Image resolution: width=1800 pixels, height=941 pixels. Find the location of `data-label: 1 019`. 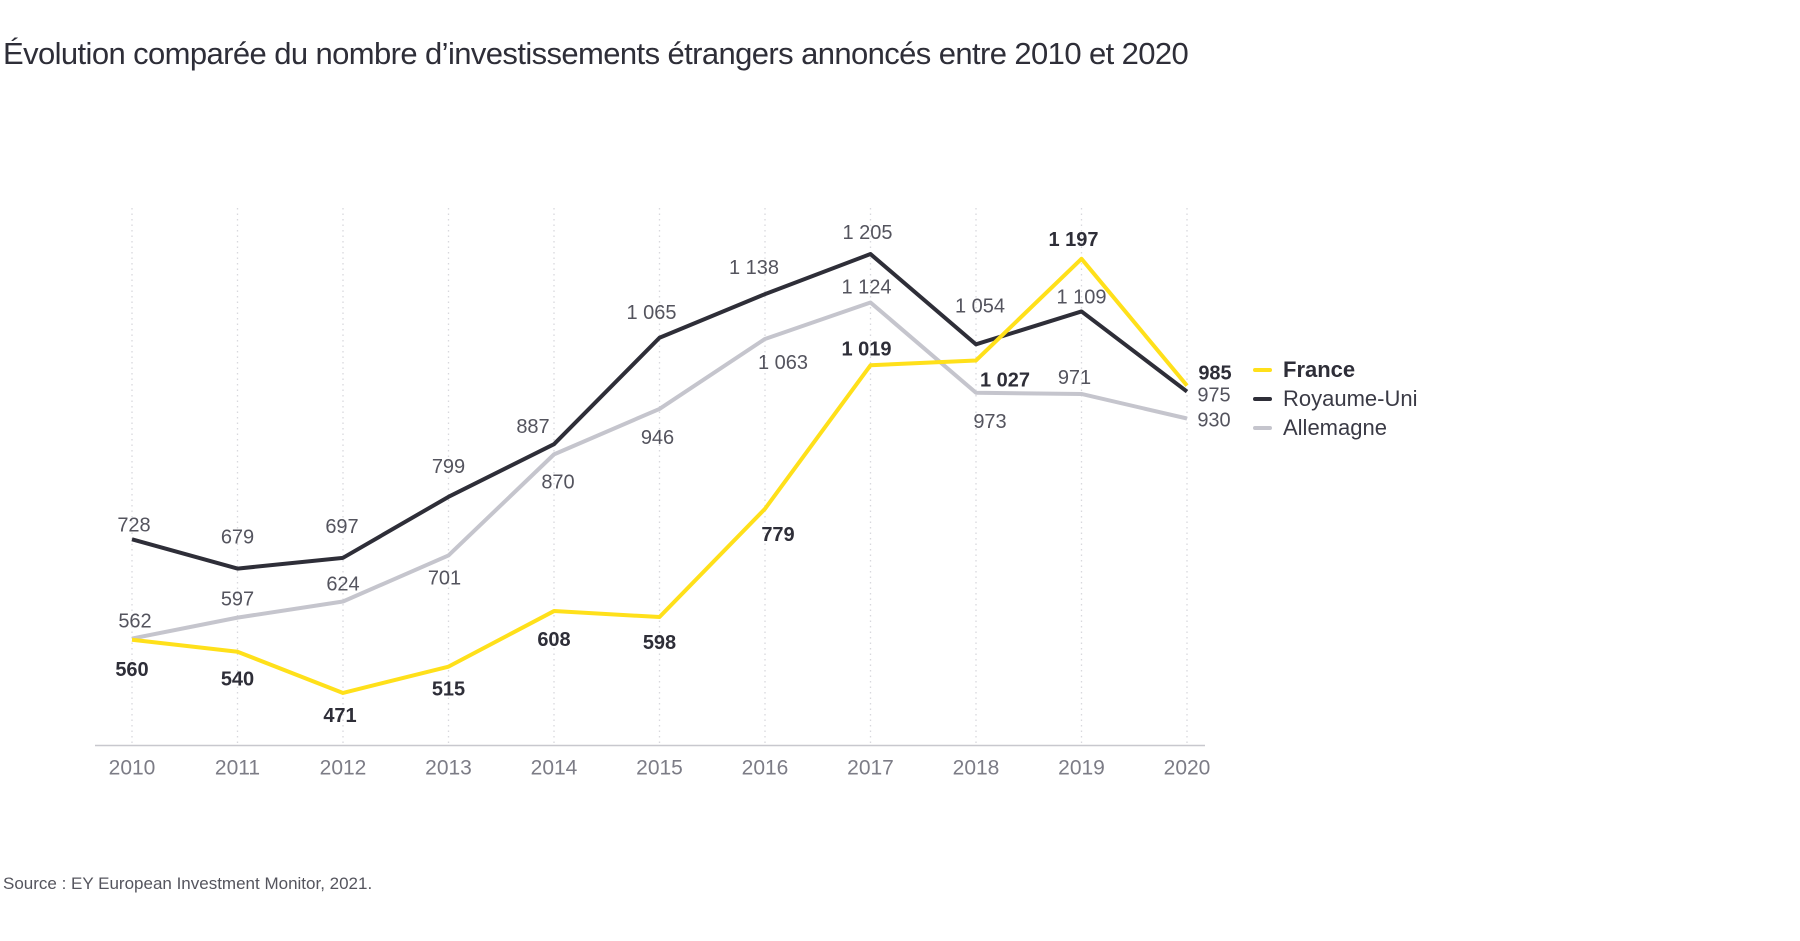

data-label: 1 019 is located at coordinates (866, 349).